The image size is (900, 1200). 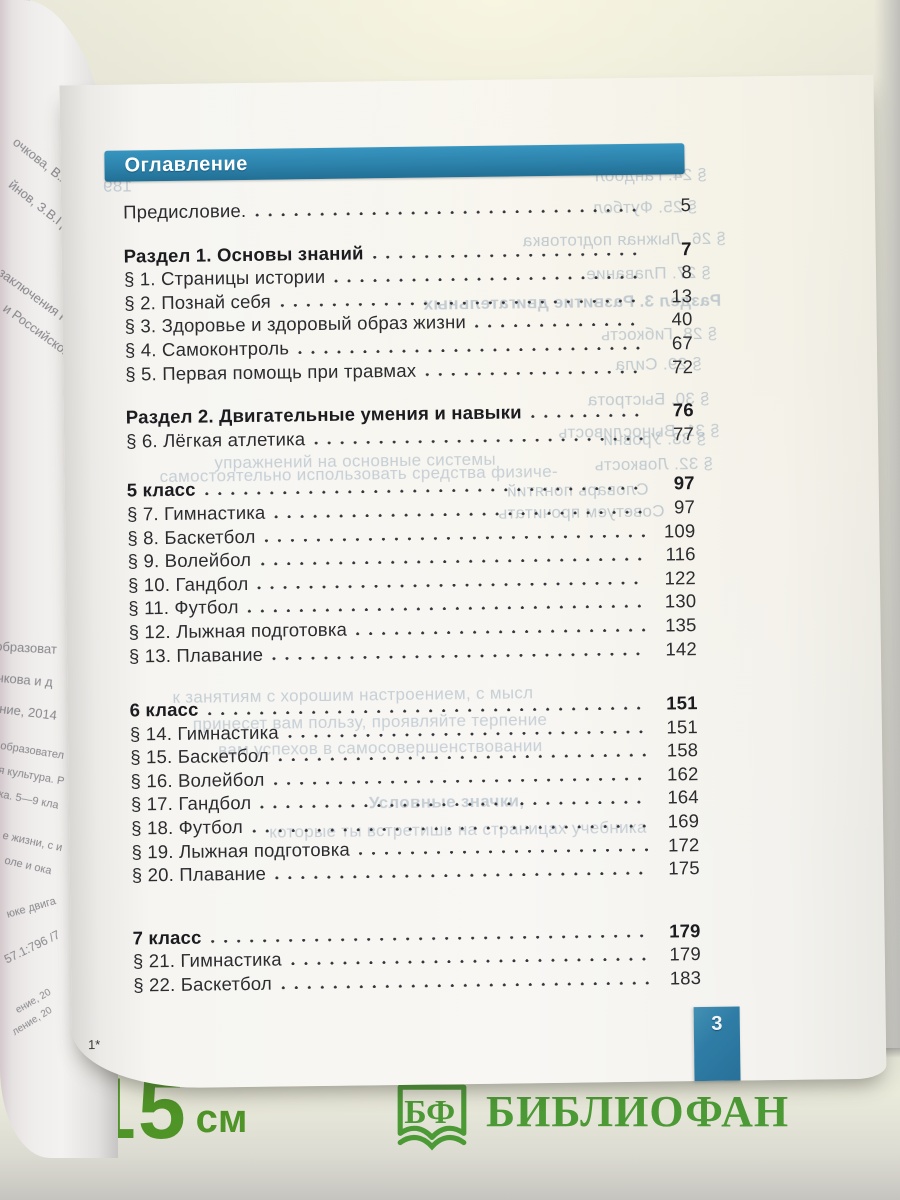 I want to click on toc-entry-label: 5 класс, so click(x=161, y=489).